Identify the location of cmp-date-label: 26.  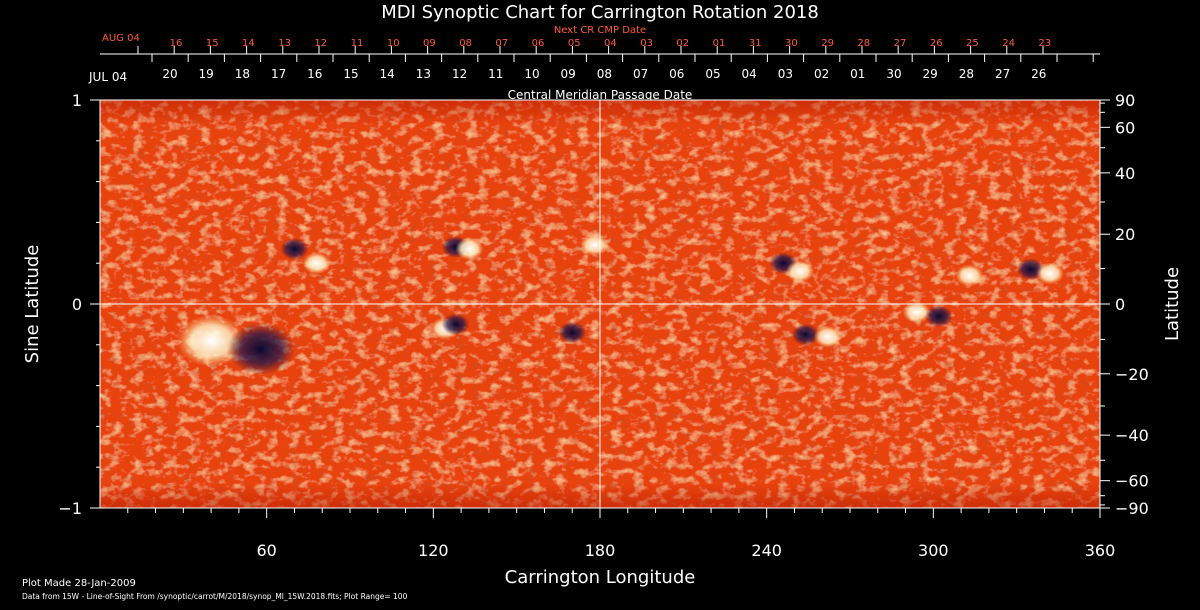
(1038, 74).